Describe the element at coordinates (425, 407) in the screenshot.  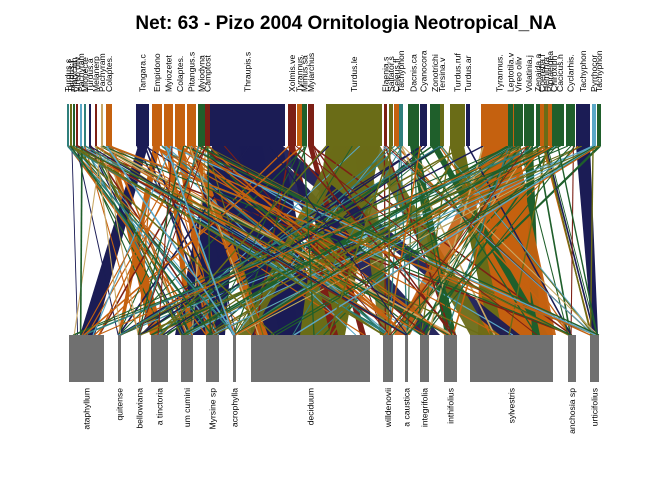
I see `lower-node-label: integrifolia` at that location.